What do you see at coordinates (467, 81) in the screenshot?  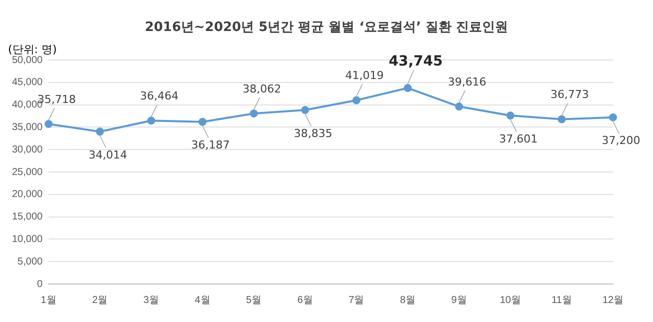 I see `data-label: 39,616` at bounding box center [467, 81].